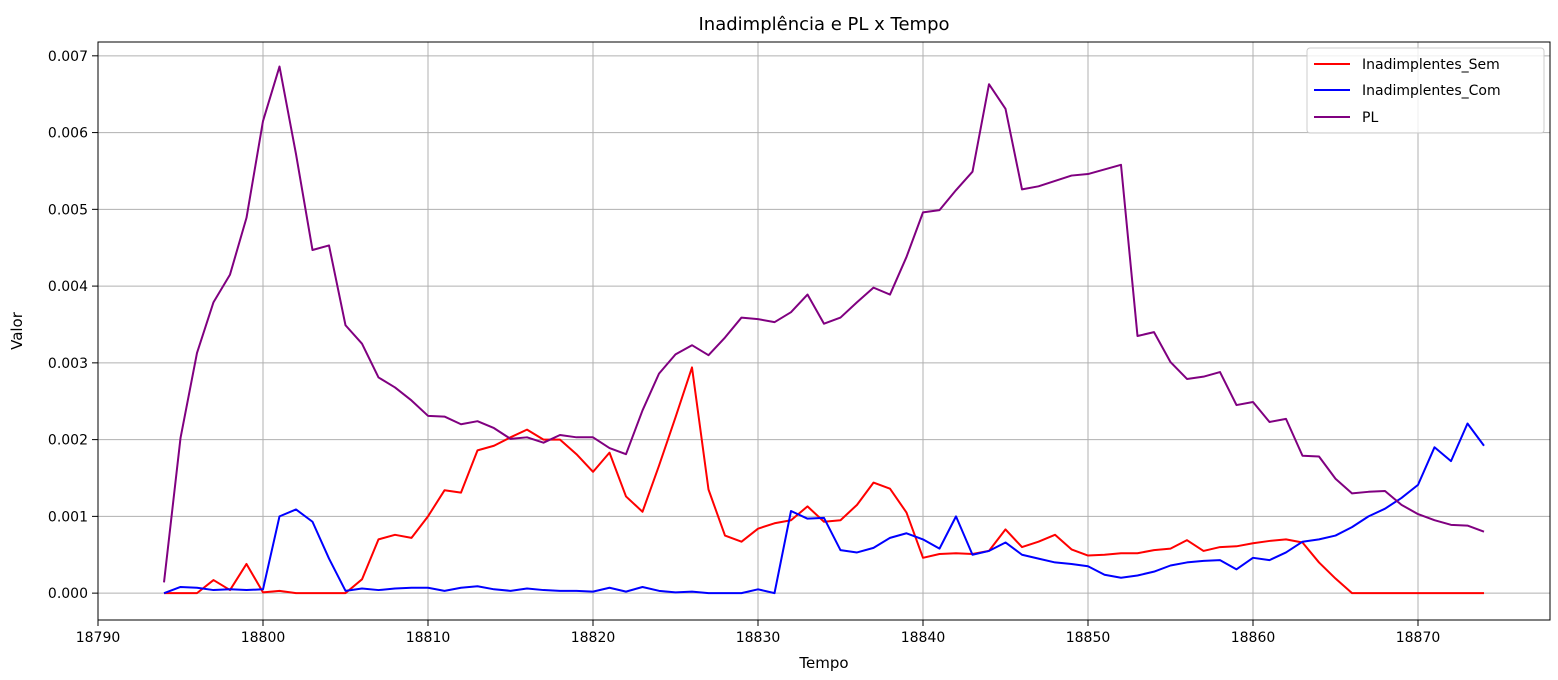 The height and width of the screenshot is (680, 1558). Describe the element at coordinates (68, 441) in the screenshot. I see `y-tick-label: 0.002` at that location.